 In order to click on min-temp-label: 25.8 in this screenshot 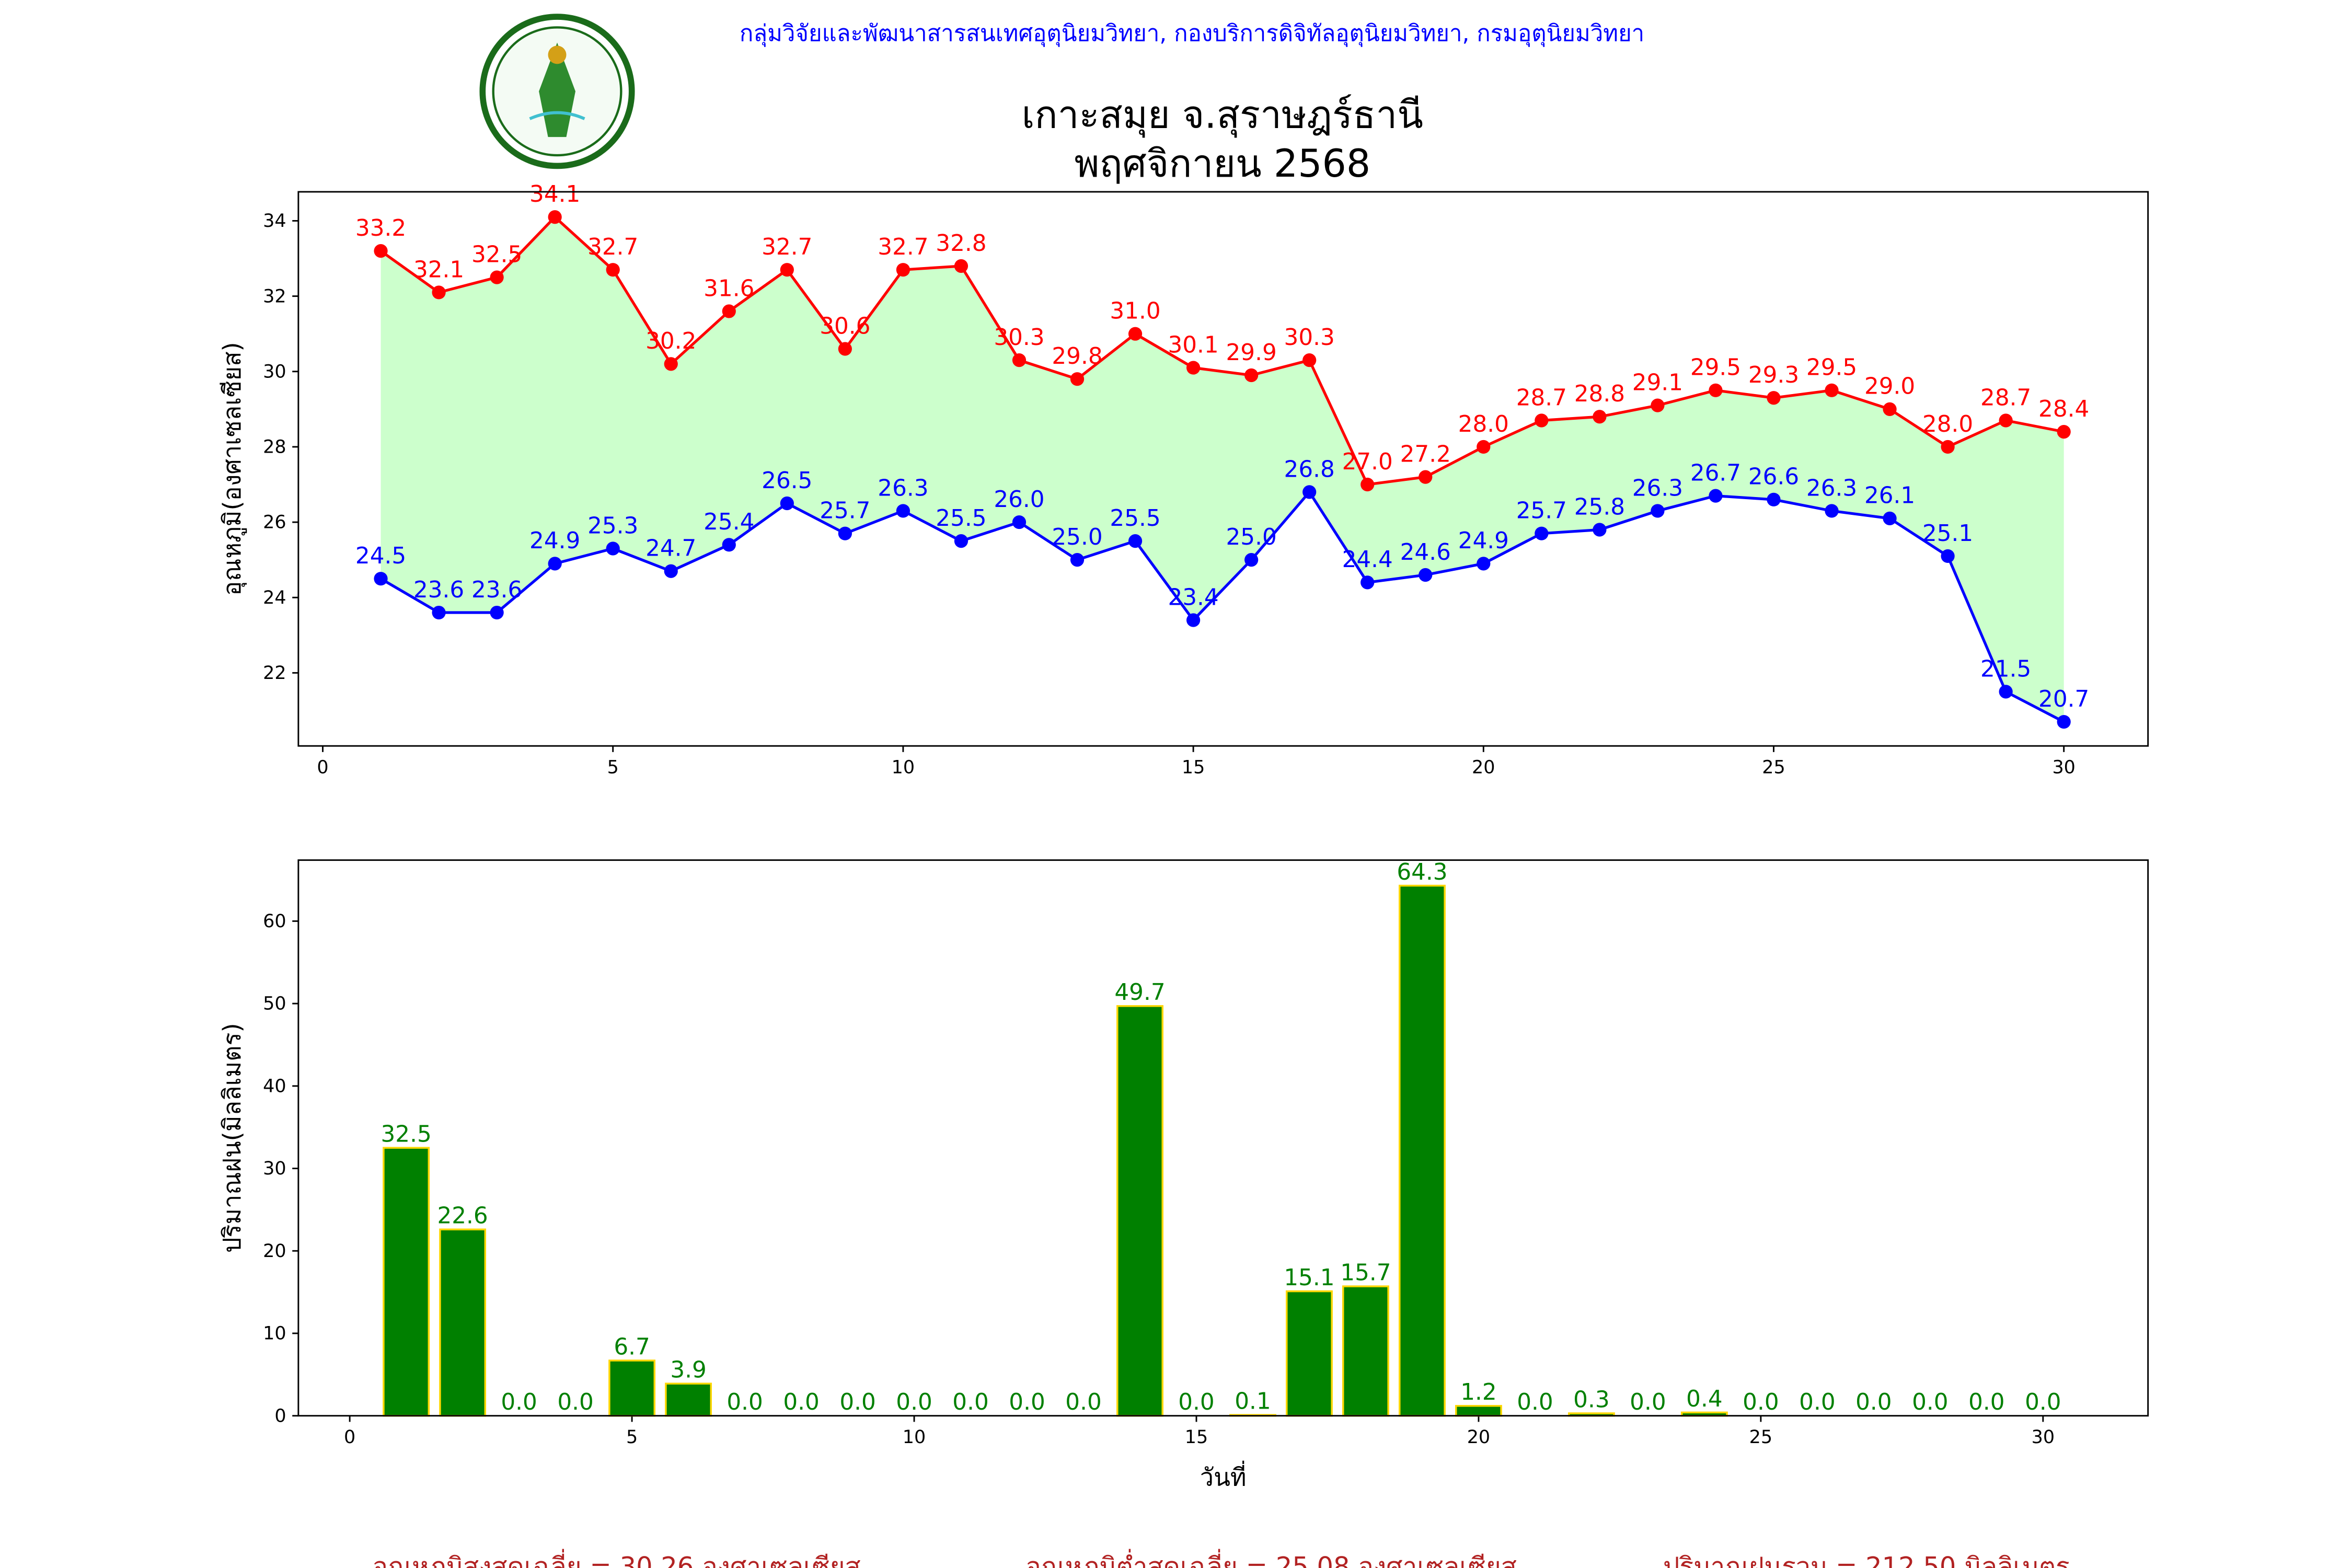, I will do `click(1599, 506)`.